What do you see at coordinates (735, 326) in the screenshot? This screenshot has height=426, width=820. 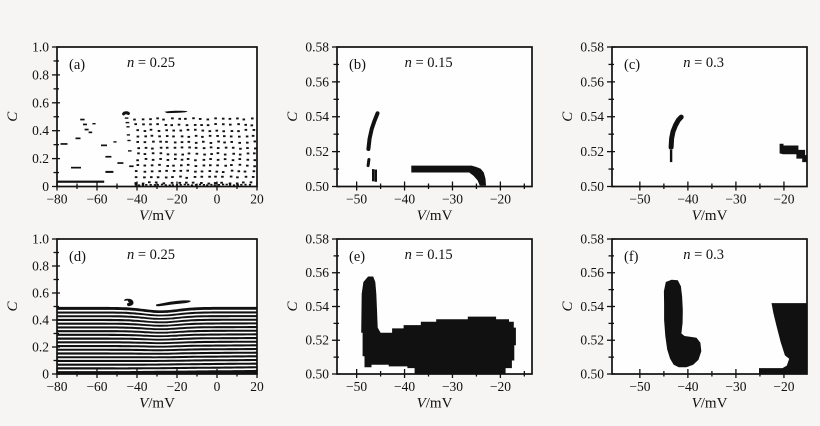 I see `panel-f-marks` at bounding box center [735, 326].